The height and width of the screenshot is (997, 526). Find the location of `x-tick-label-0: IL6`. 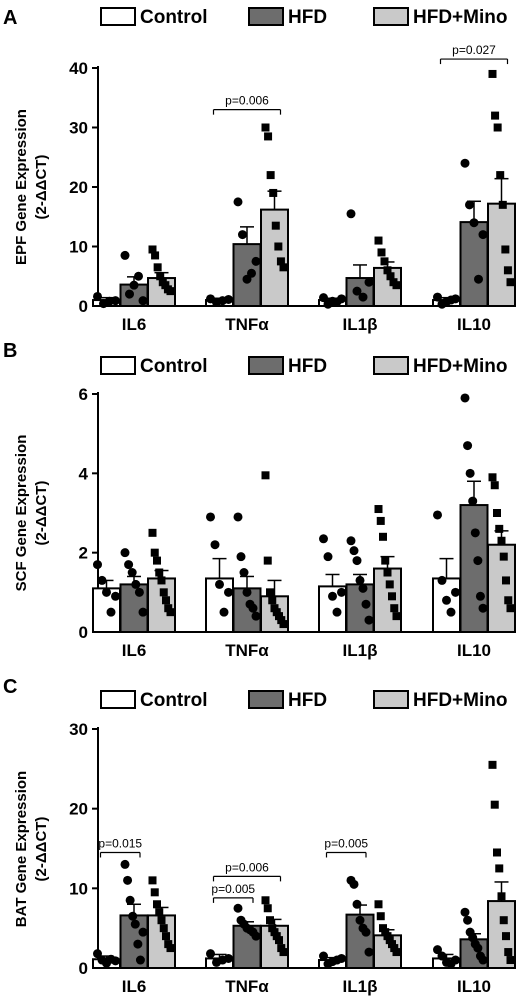

x-tick-label-0: IL6 is located at coordinates (134, 986).